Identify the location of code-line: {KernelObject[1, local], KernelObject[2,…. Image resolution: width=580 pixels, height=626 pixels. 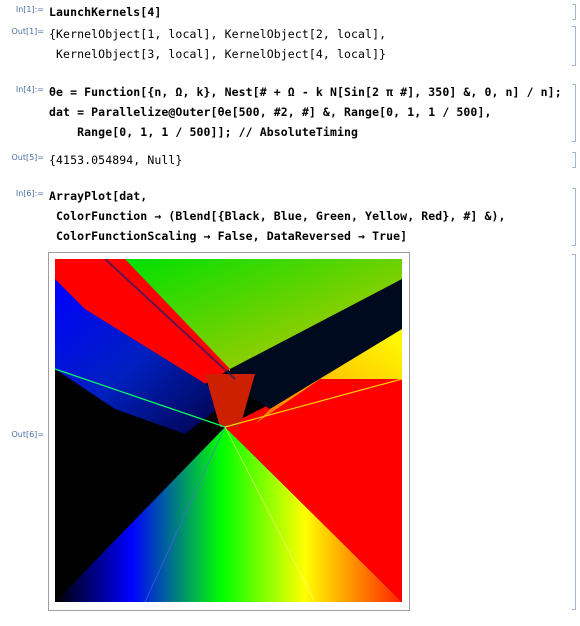
(218, 34).